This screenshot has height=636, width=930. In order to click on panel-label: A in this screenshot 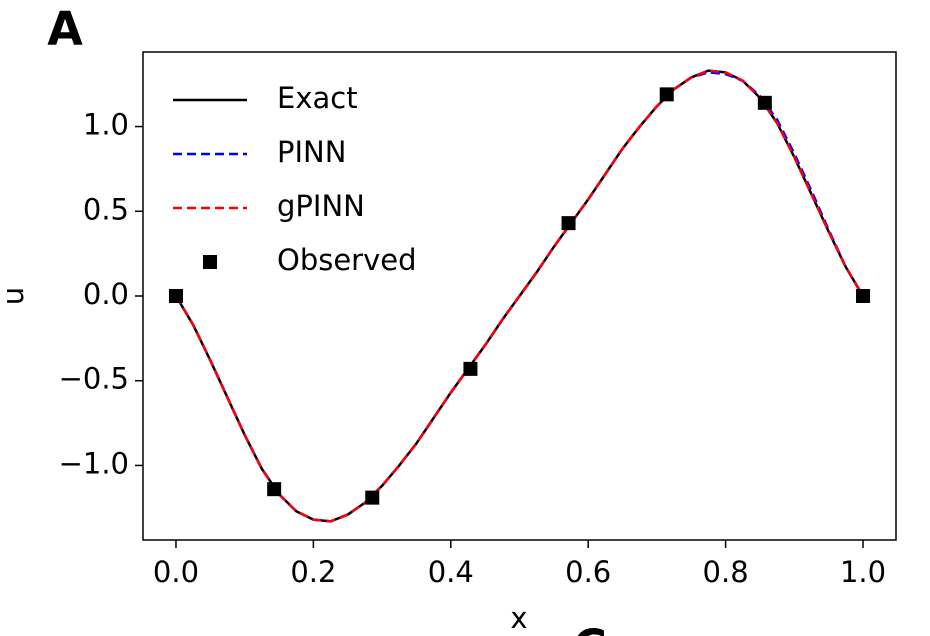, I will do `click(65, 29)`.